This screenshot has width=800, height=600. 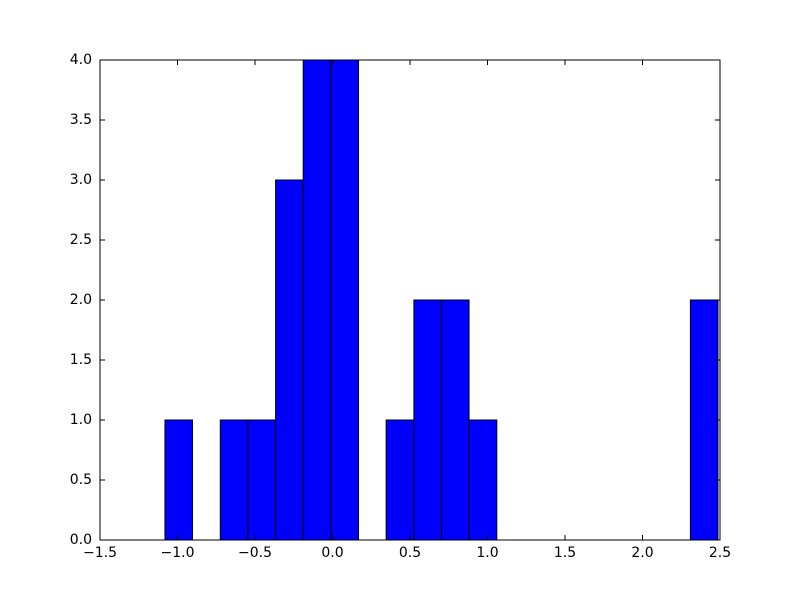 I want to click on y-tick-label: 3.5, so click(x=81, y=120).